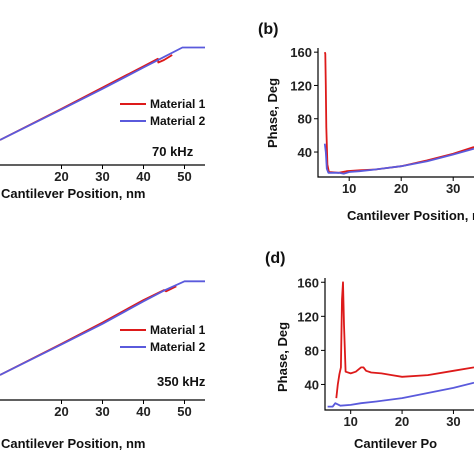  I want to click on panel-c-legend: Material 1 Material 2, so click(163, 338).